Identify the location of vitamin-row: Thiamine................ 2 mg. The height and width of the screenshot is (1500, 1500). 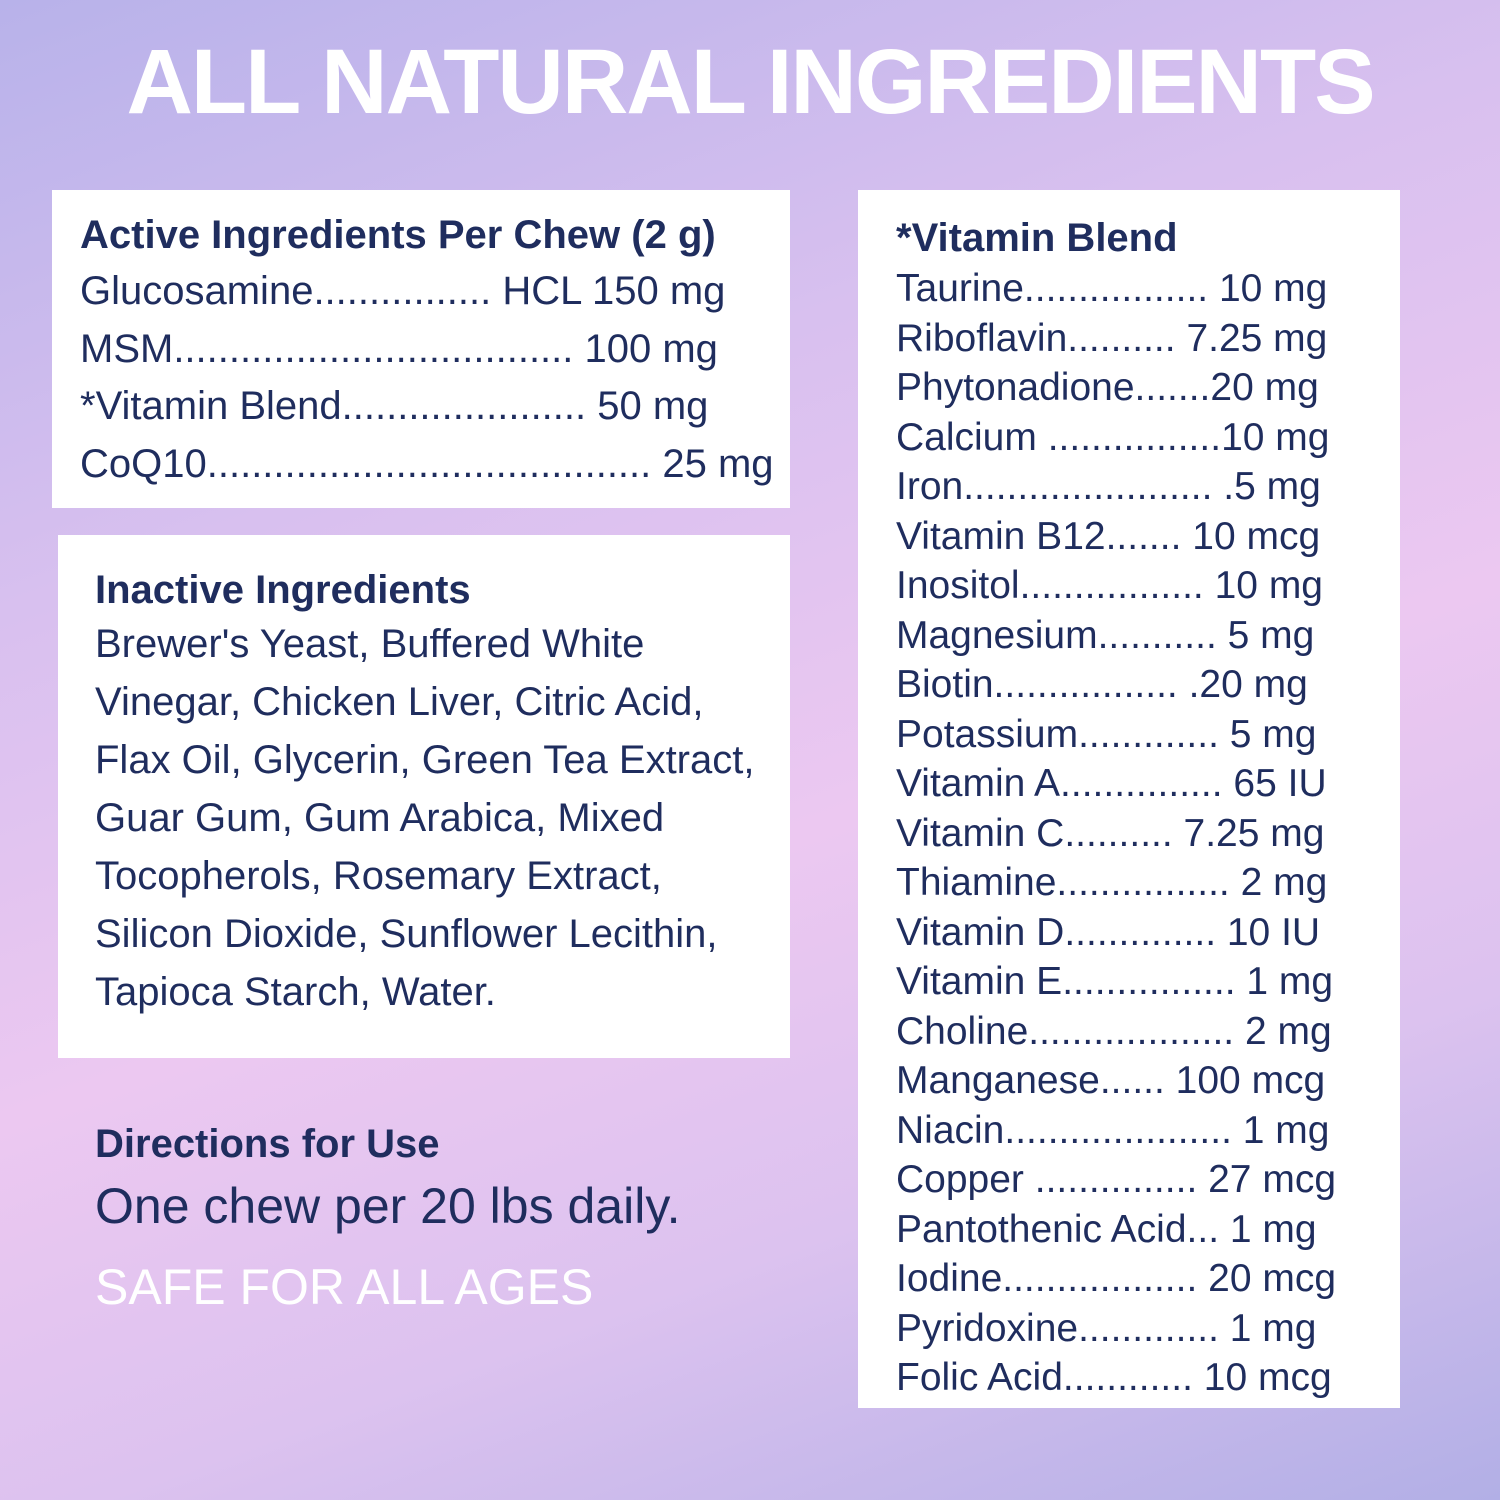
(1112, 882).